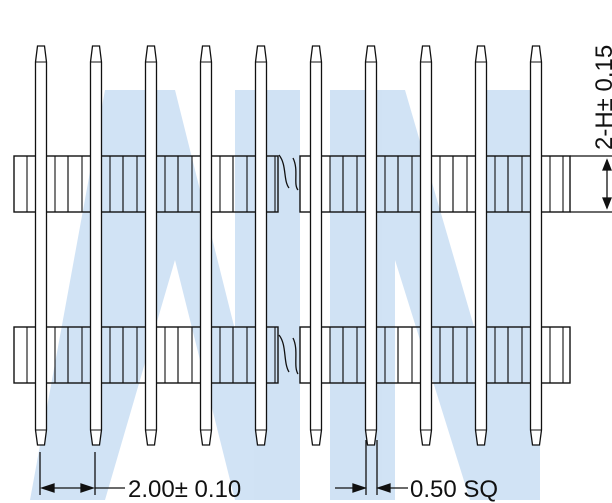  I want to click on break-mark-lower, so click(288, 354).